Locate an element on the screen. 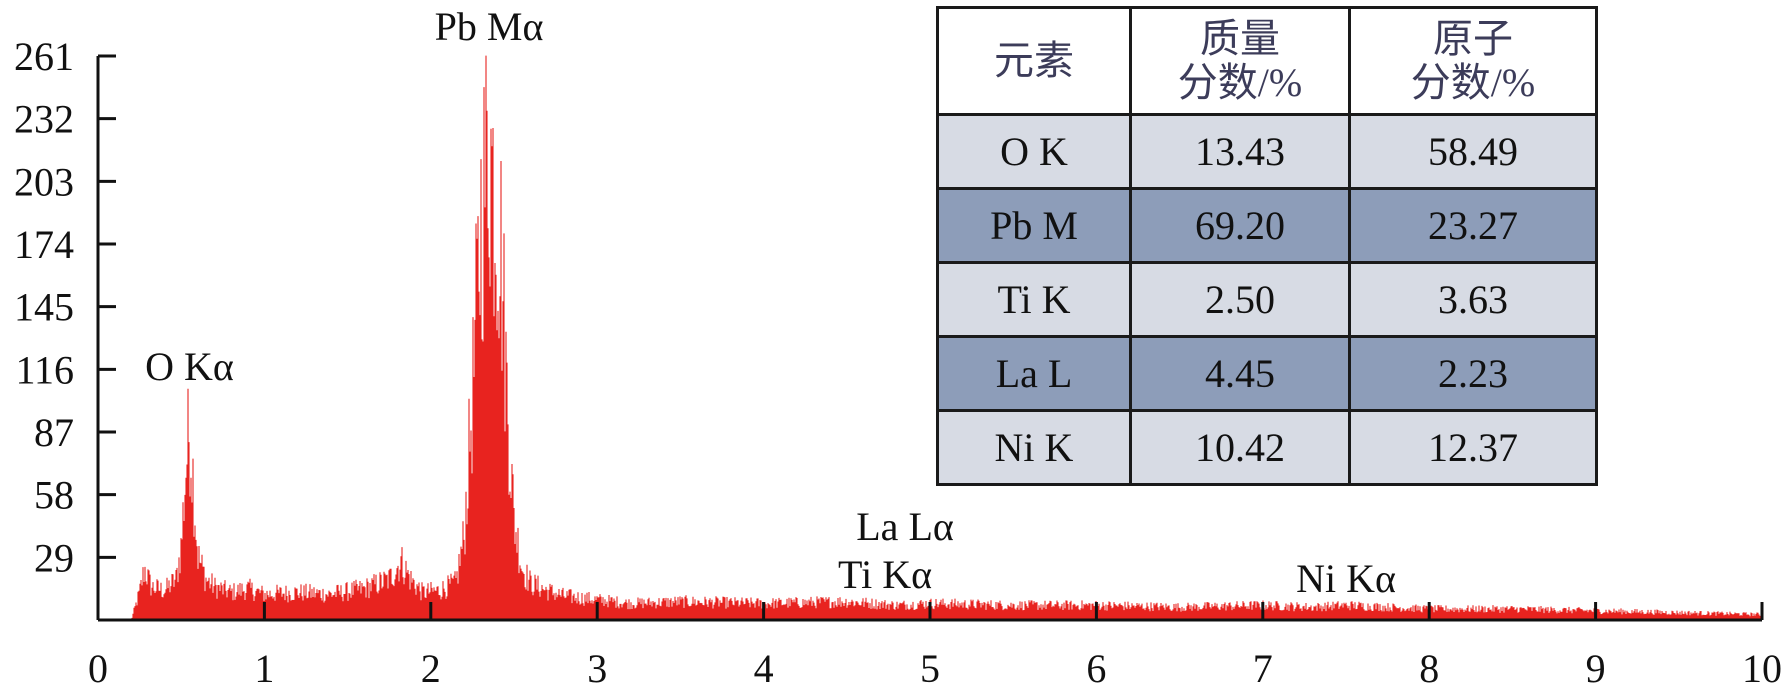  x-tick-label: 0 is located at coordinates (98, 668).